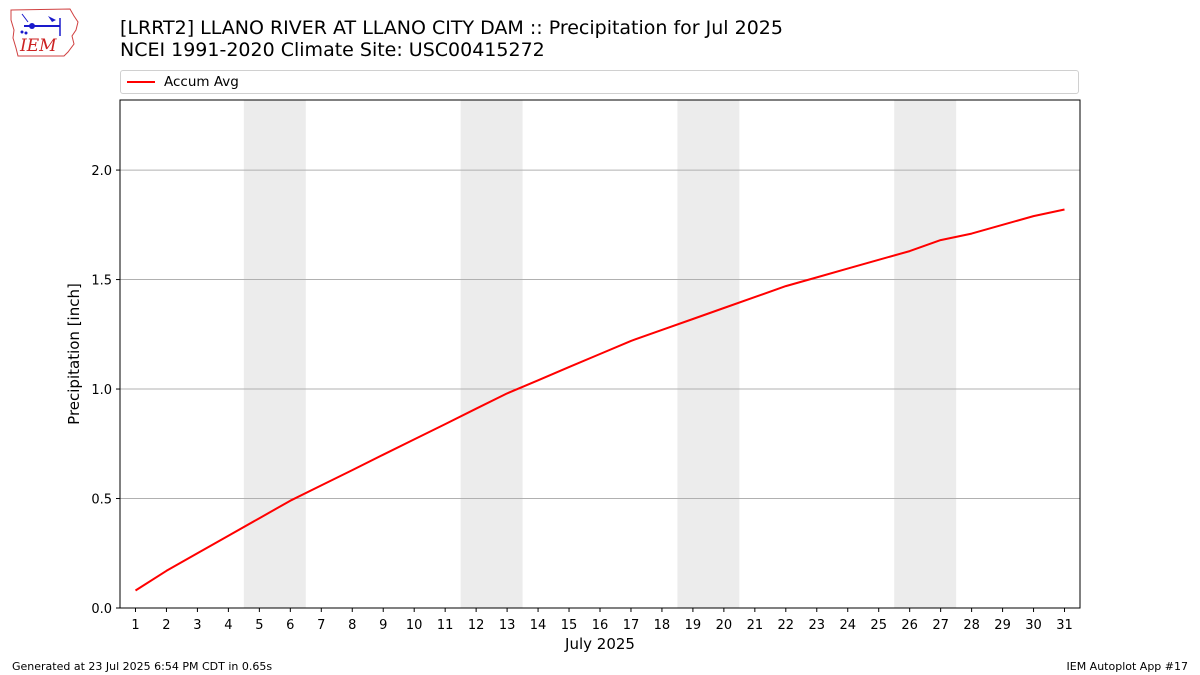 The width and height of the screenshot is (1200, 675). I want to click on x-tick-label: 19, so click(693, 625).